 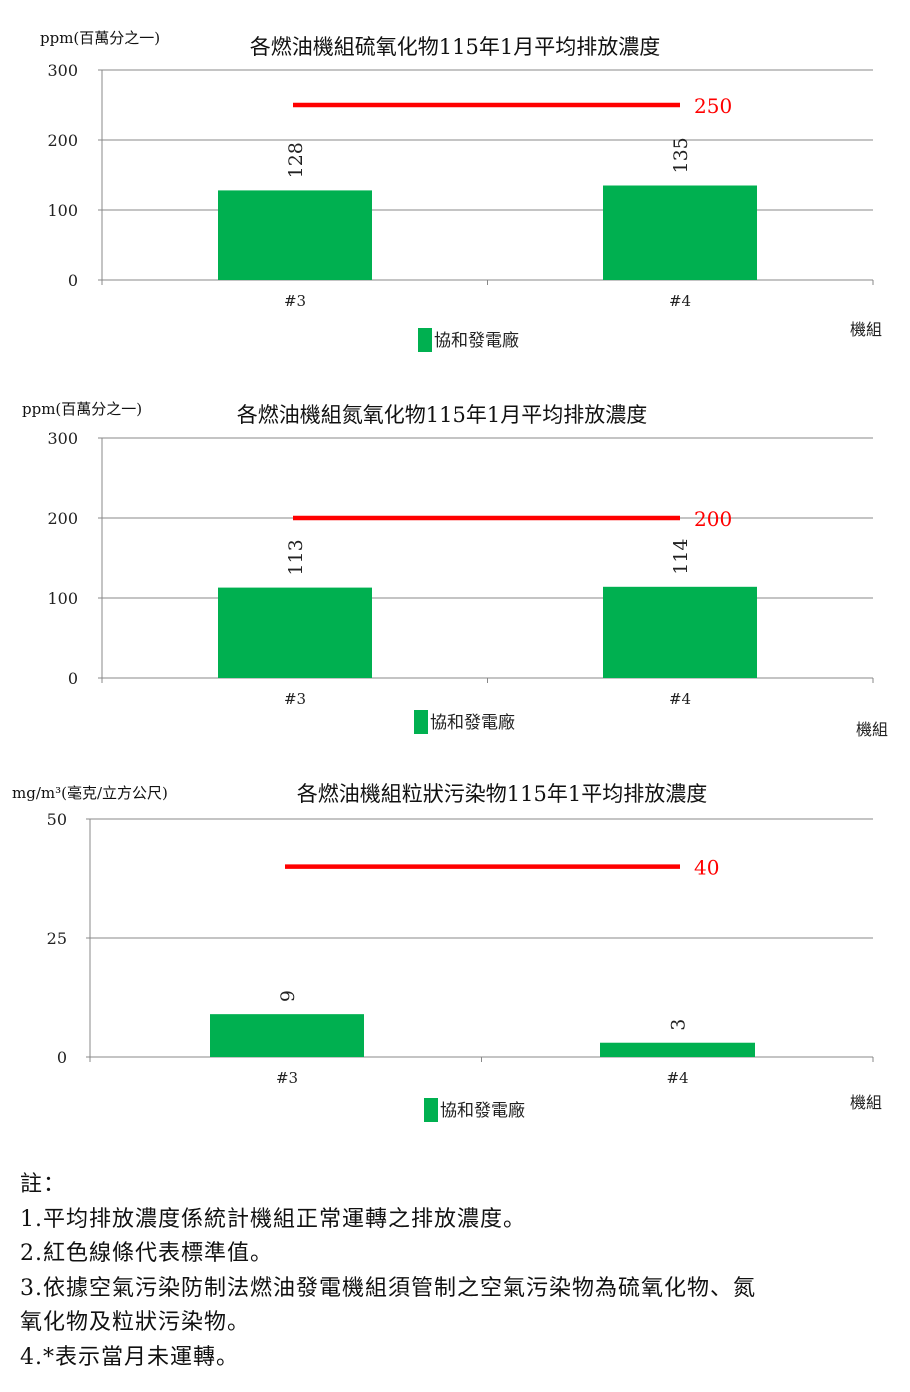 What do you see at coordinates (273, 1219) in the screenshot?
I see `note-item: 1.平均排放濃度係統計機組正常運轉之排放濃度。` at bounding box center [273, 1219].